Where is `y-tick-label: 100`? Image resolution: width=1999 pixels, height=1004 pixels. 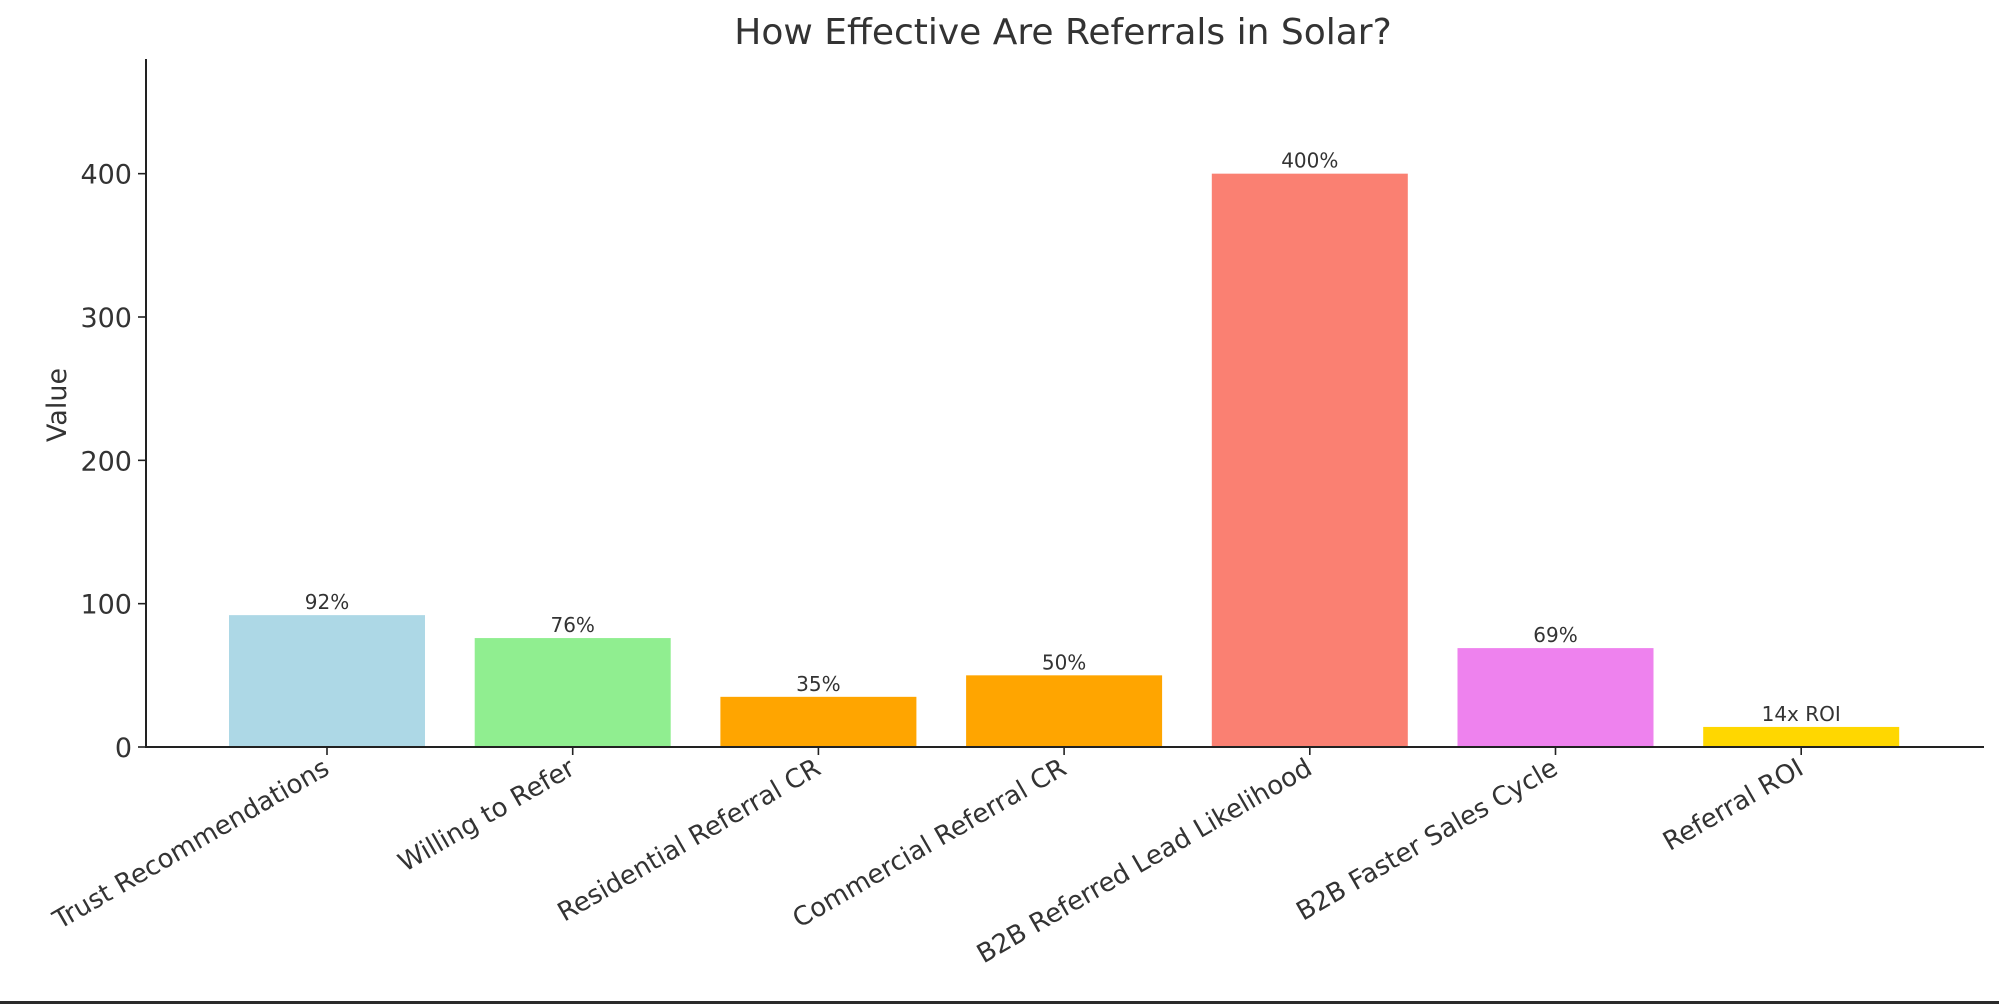
y-tick-label: 100 is located at coordinates (106, 605).